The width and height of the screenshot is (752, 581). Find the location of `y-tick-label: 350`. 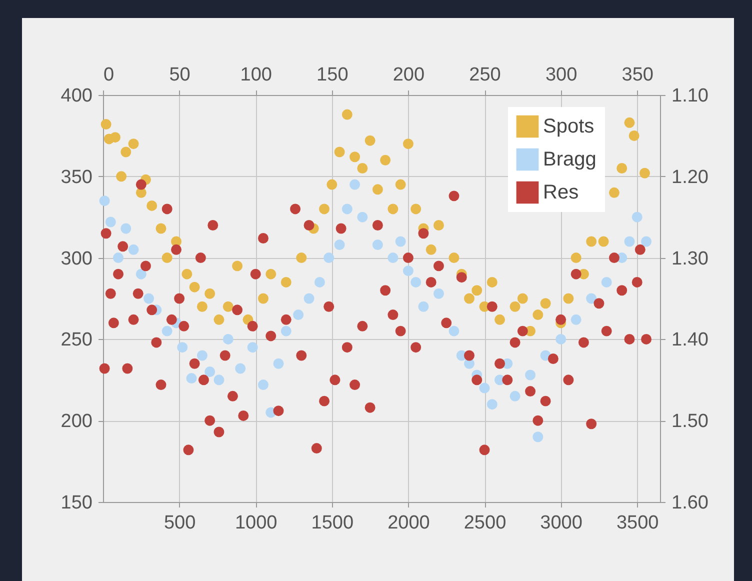

y-tick-label: 350 is located at coordinates (76, 177).